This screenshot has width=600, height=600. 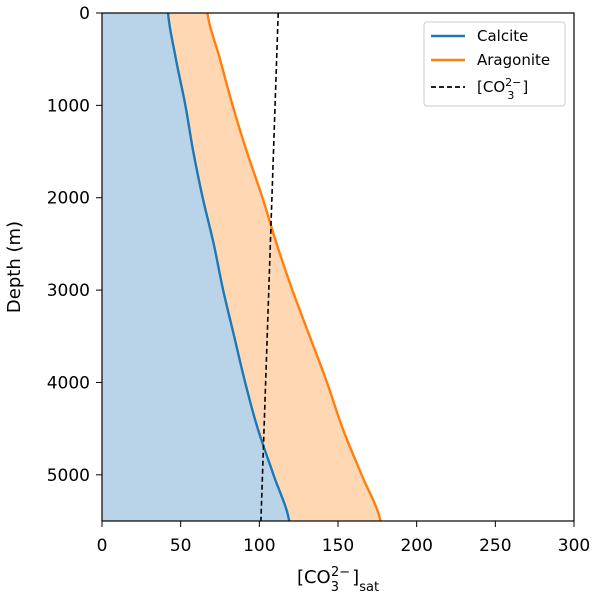 What do you see at coordinates (259, 546) in the screenshot?
I see `x-tick-label-100: 100` at bounding box center [259, 546].